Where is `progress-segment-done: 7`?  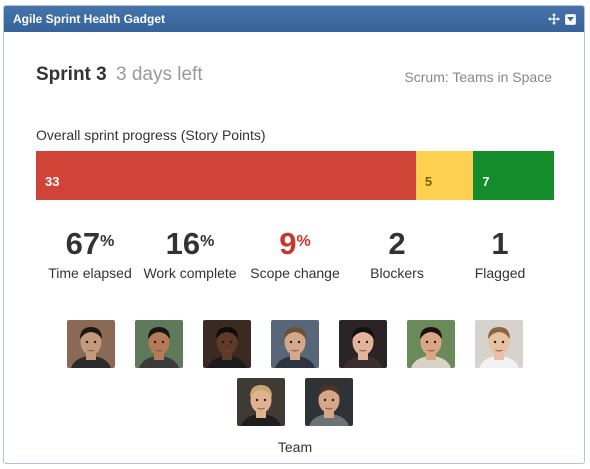 progress-segment-done: 7 is located at coordinates (513, 175).